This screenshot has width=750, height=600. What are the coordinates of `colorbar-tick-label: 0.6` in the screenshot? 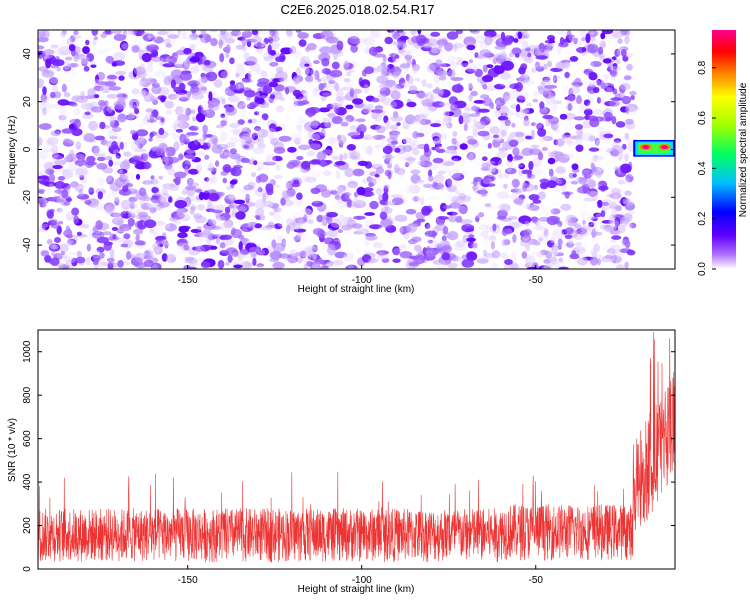 It's located at (702, 118).